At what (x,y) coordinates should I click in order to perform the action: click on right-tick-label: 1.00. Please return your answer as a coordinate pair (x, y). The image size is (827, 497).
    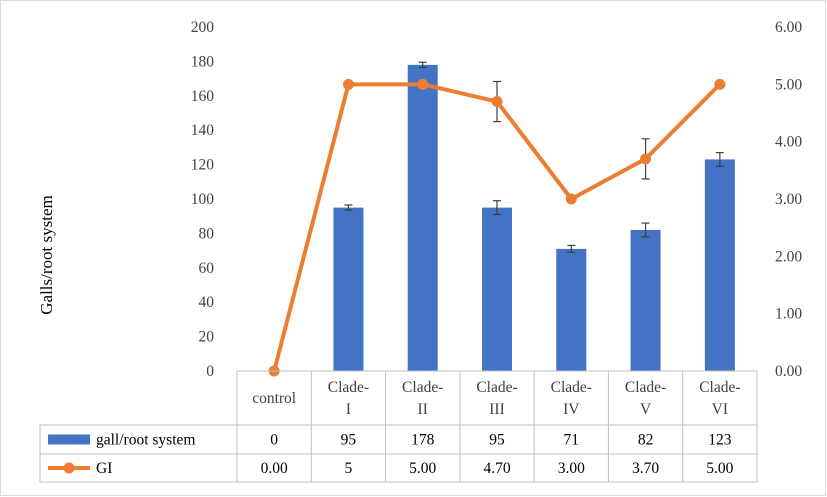
    Looking at the image, I should click on (788, 314).